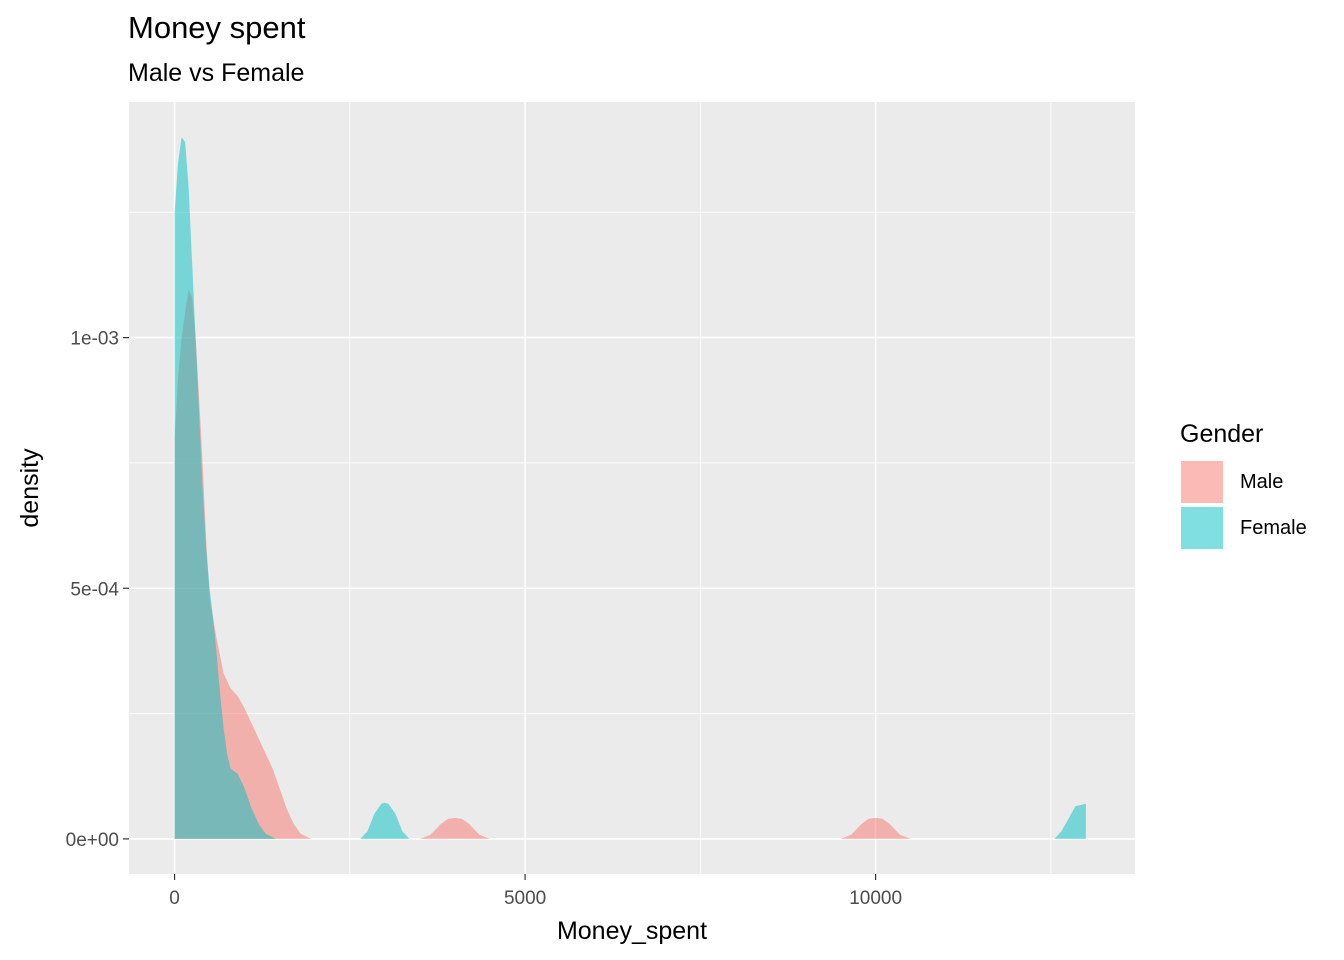 This screenshot has width=1344, height=960. I want to click on x-tick-label-2: 10000, so click(875, 898).